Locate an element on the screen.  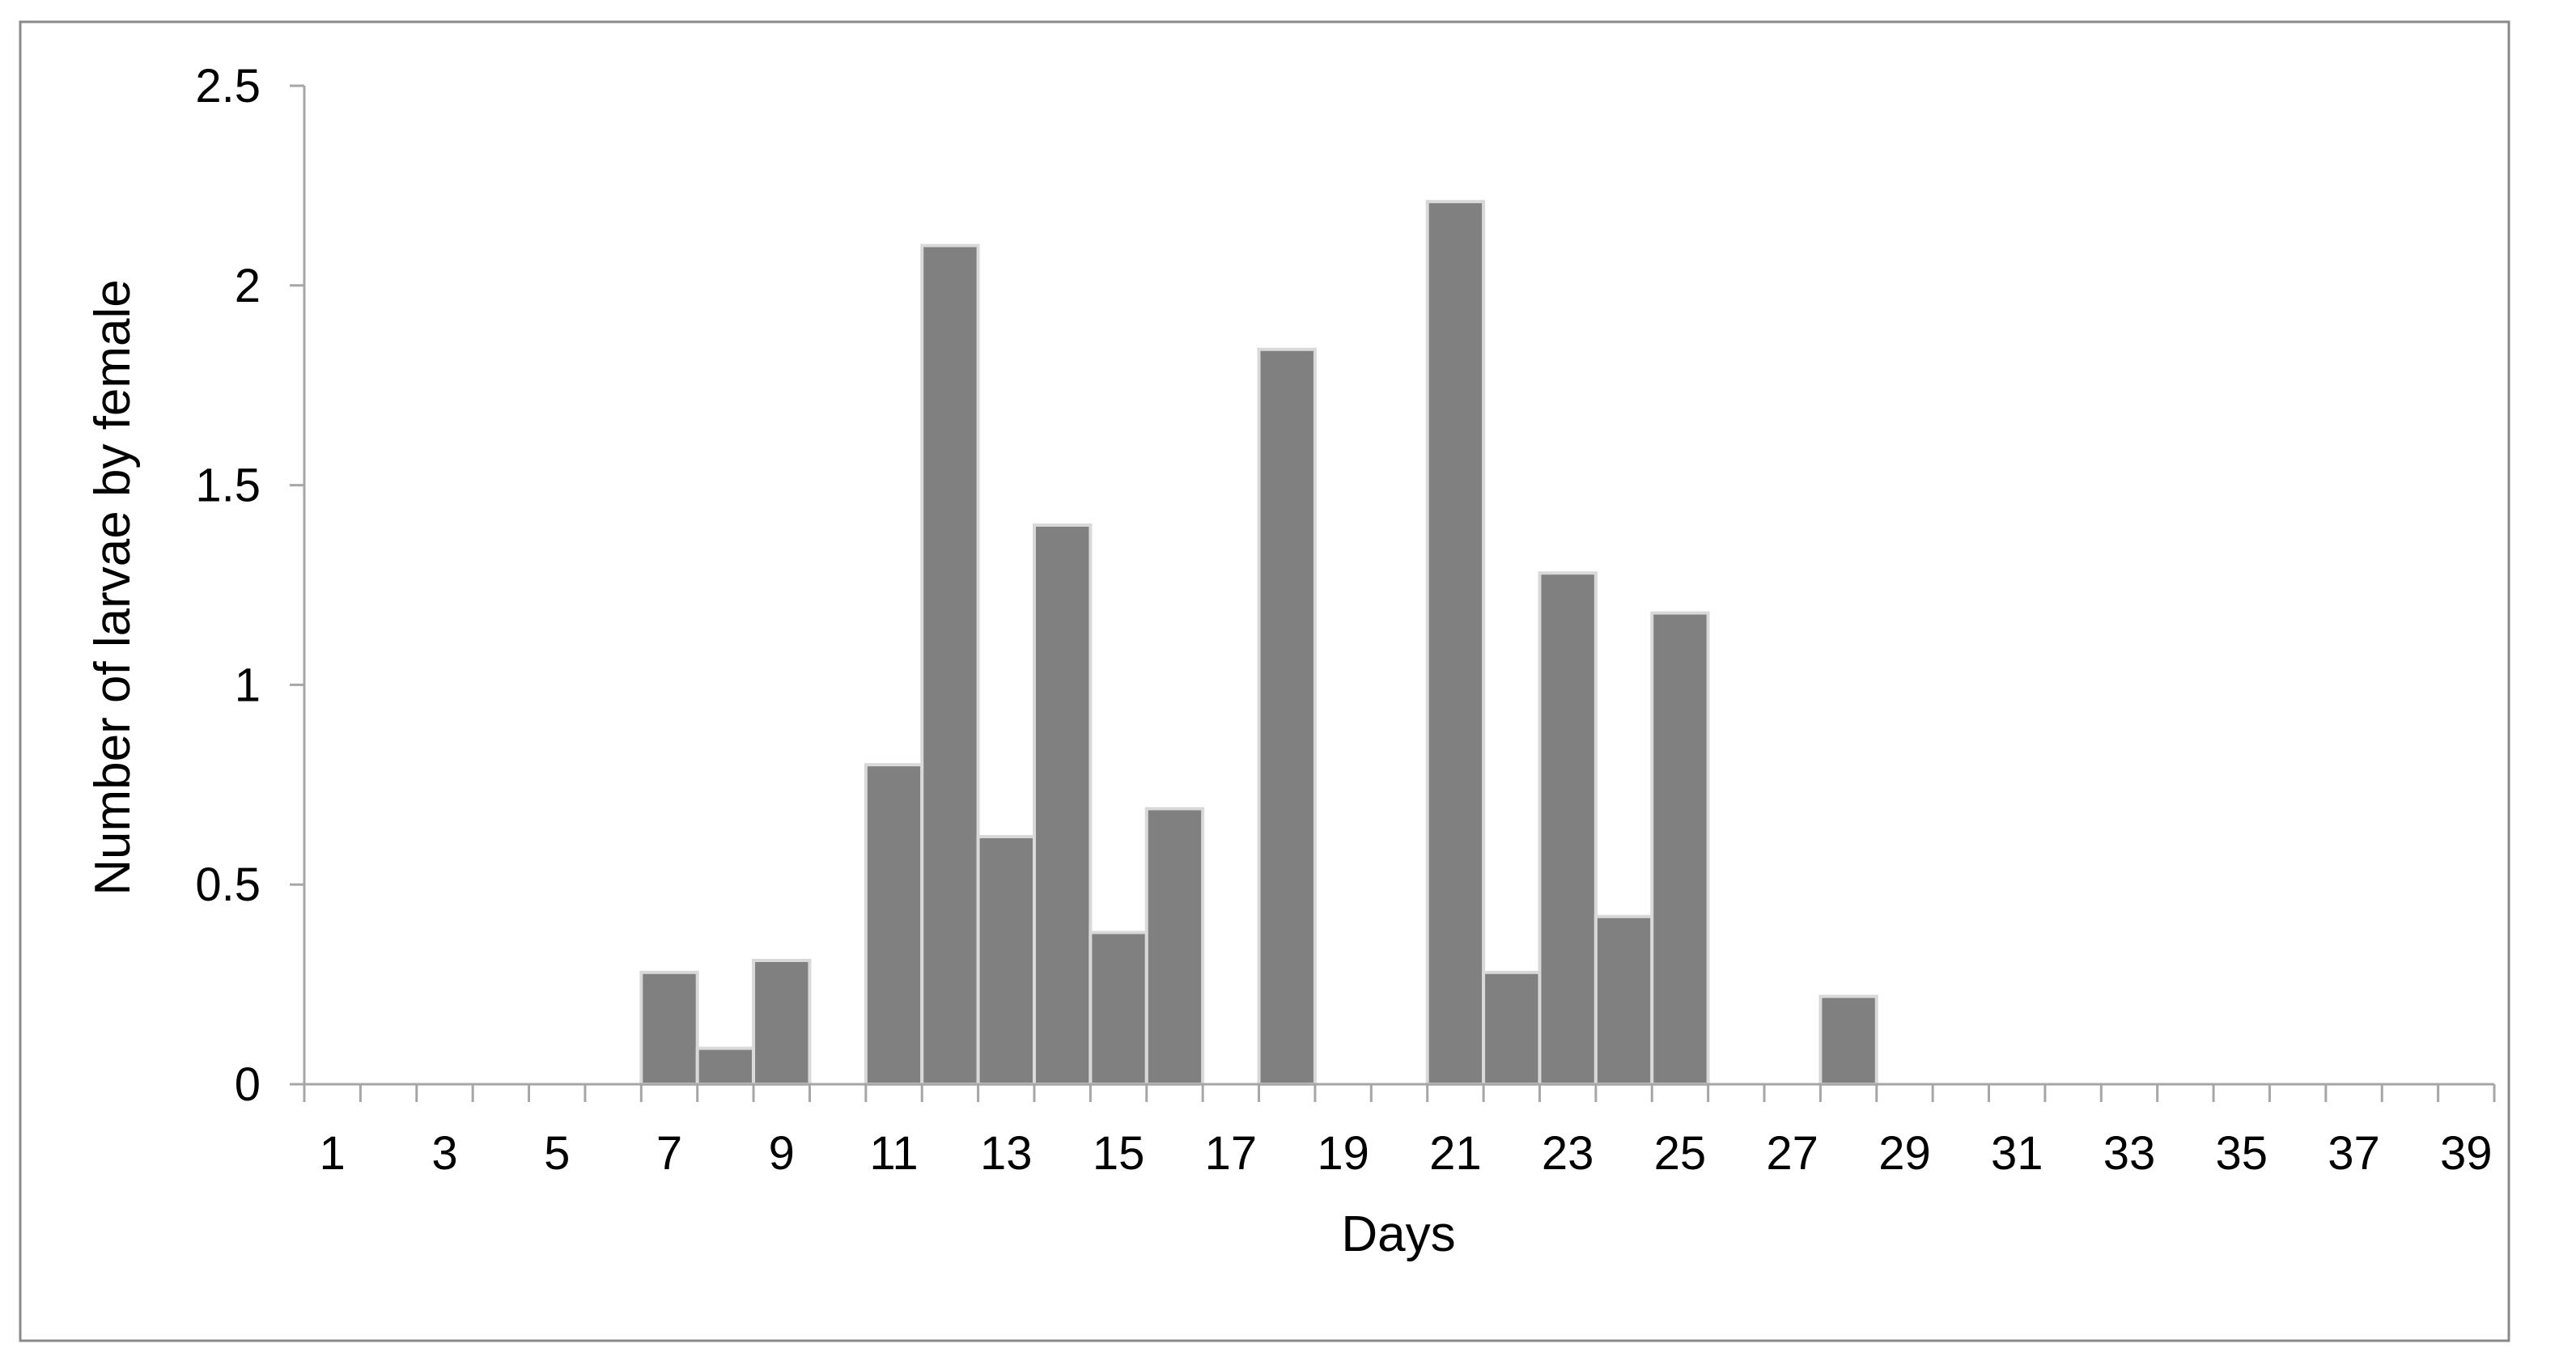
x-tick-label: 37 is located at coordinates (2354, 1153).